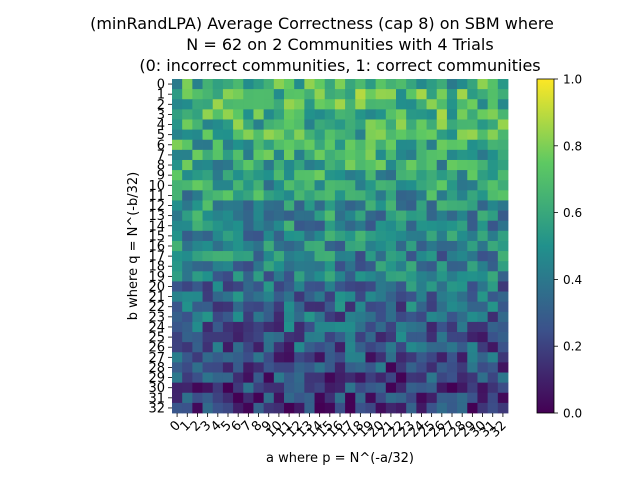  I want to click on y-tick-label: 32, so click(156, 408).